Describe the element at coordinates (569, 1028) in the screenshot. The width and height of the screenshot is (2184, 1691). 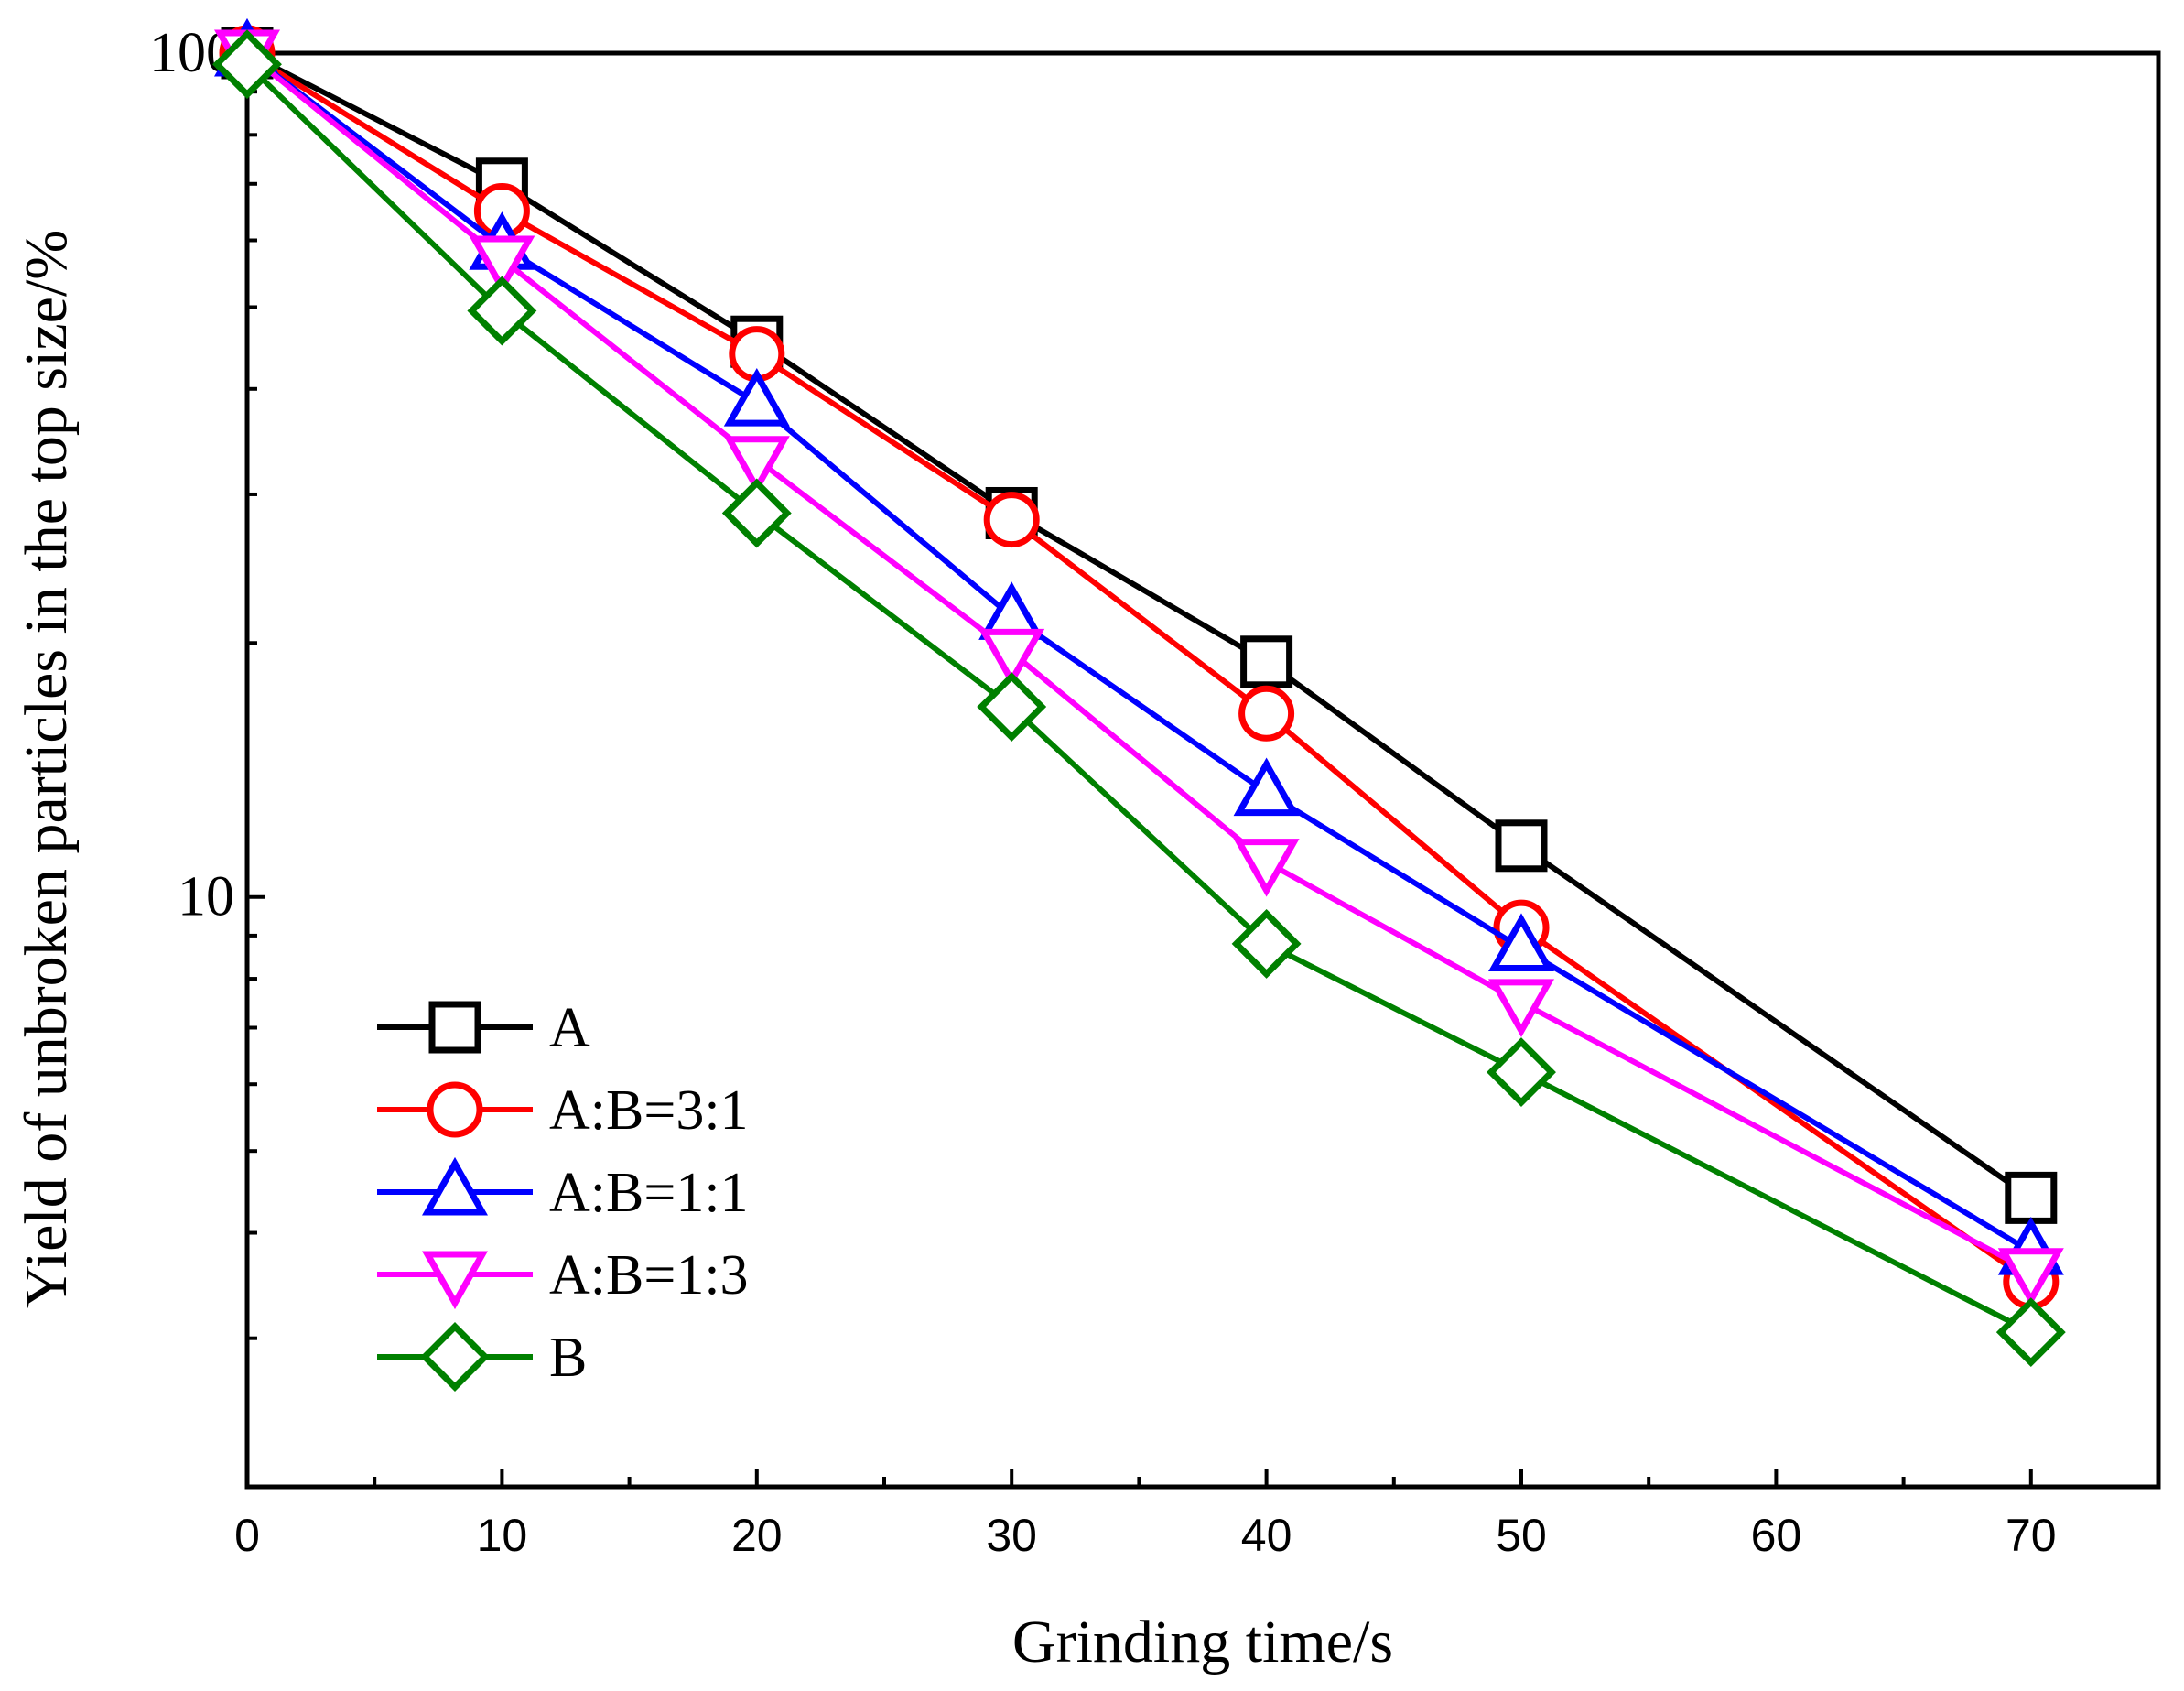
I see `legend-label: A` at that location.